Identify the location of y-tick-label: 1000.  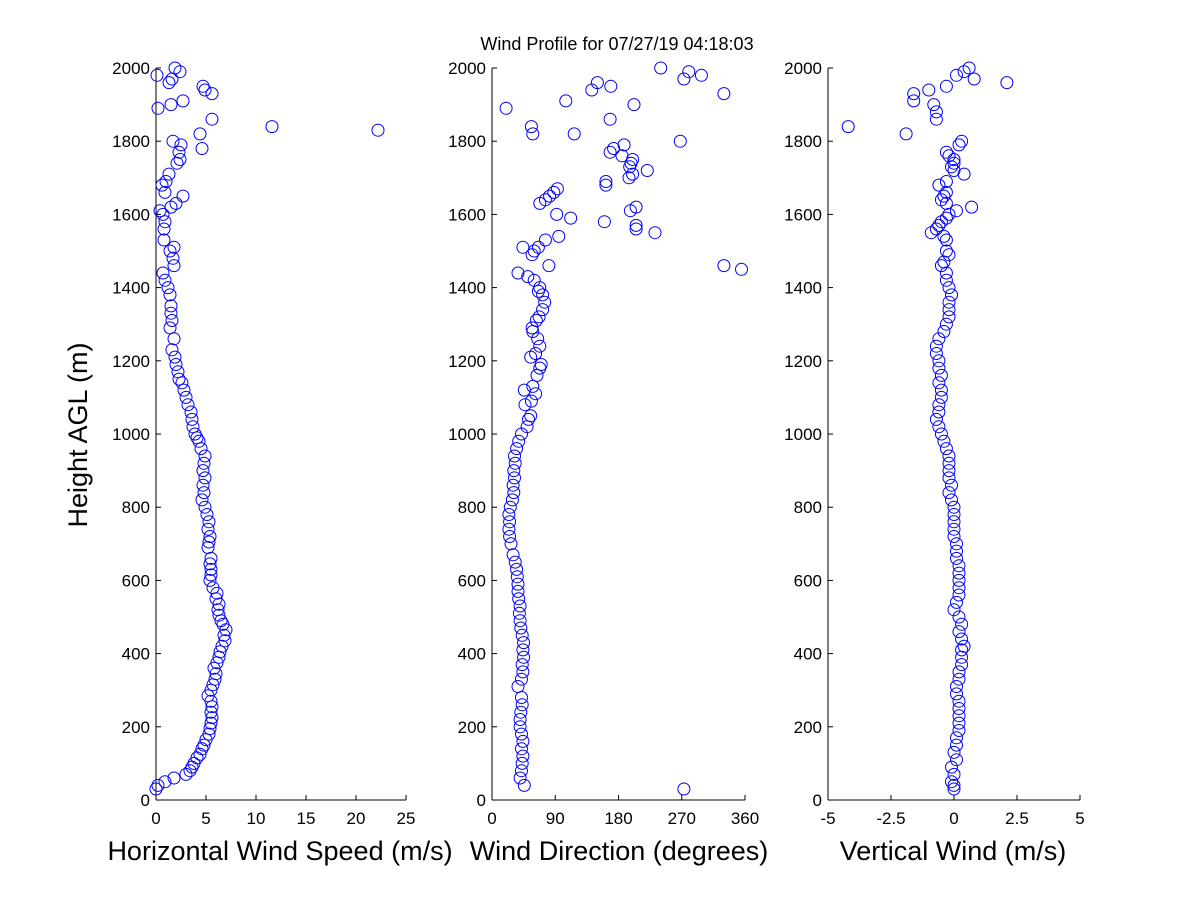
(803, 434).